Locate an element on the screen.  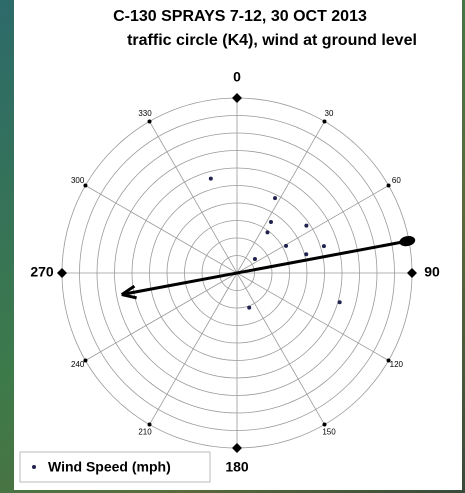
wind-arrow is located at coordinates (264, 268).